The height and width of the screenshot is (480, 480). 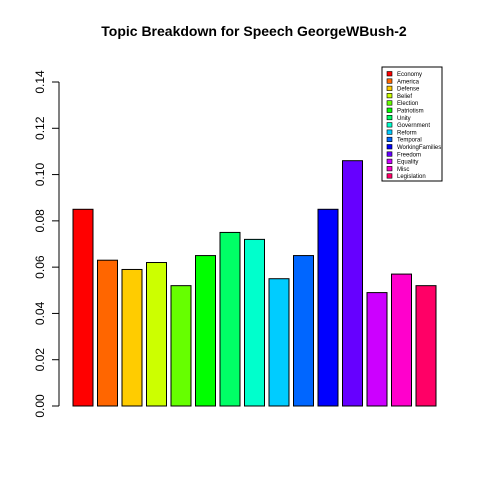 What do you see at coordinates (389, 161) in the screenshot?
I see `legend-swatch-equality` at bounding box center [389, 161].